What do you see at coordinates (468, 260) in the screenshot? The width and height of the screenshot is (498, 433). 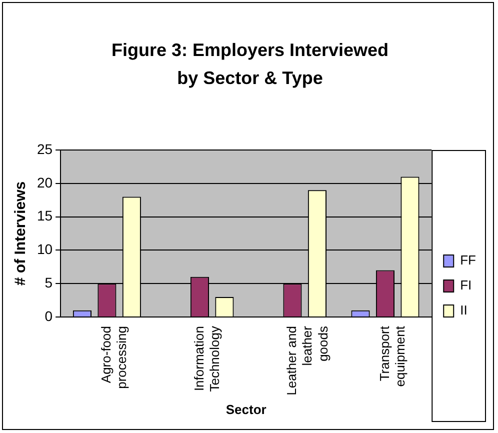 I see `legend-label: FF` at bounding box center [468, 260].